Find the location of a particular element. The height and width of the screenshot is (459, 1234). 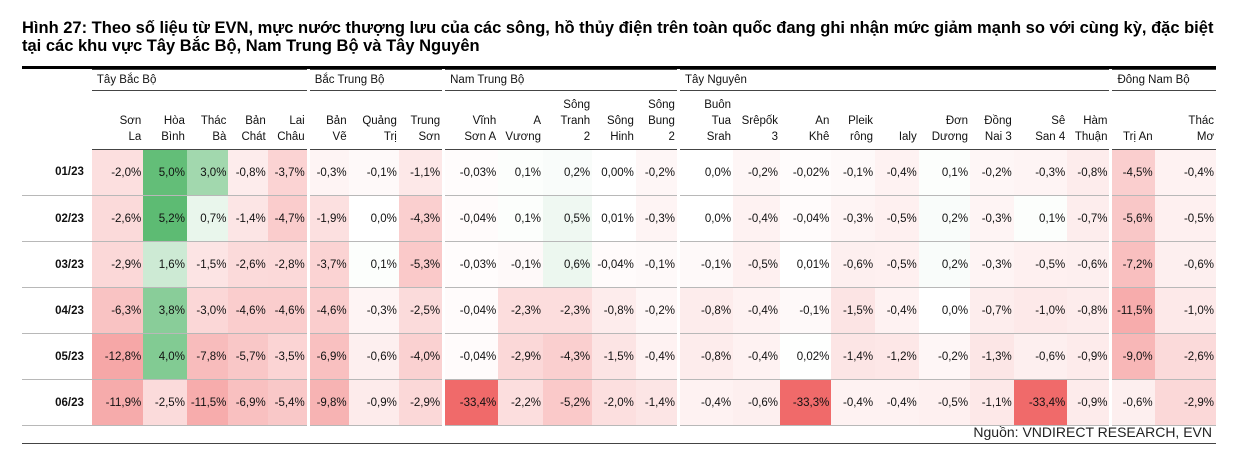

value-cell: 0,6% is located at coordinates (568, 264).